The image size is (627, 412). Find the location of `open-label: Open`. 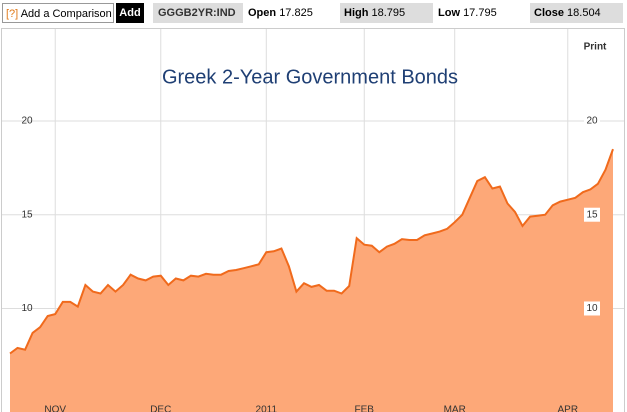

open-label: Open is located at coordinates (262, 13).